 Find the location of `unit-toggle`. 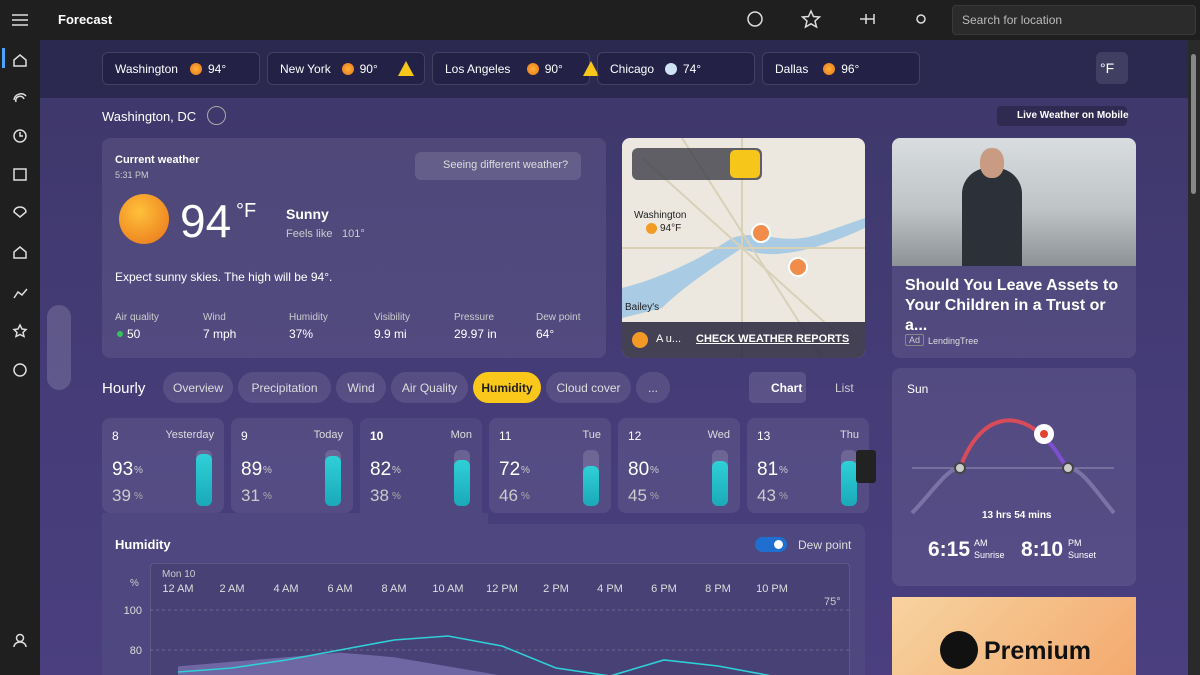

unit-toggle is located at coordinates (1112, 68).